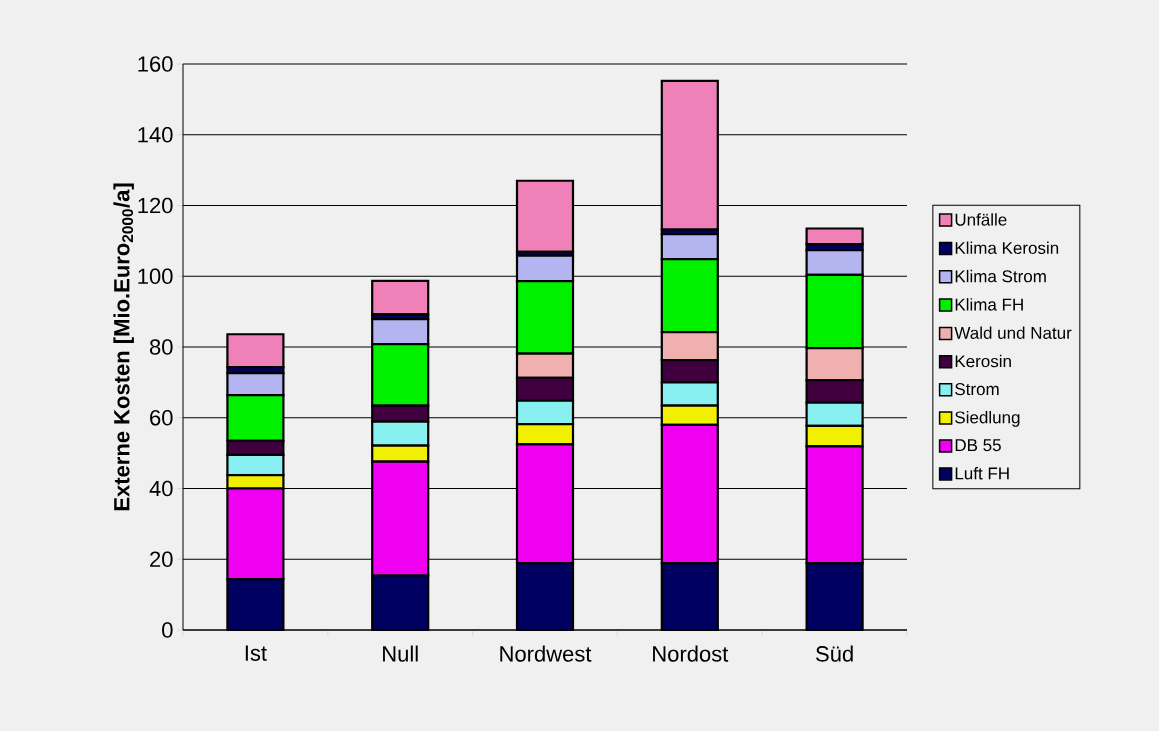  I want to click on x-tick-label: Nordost, so click(691, 653).